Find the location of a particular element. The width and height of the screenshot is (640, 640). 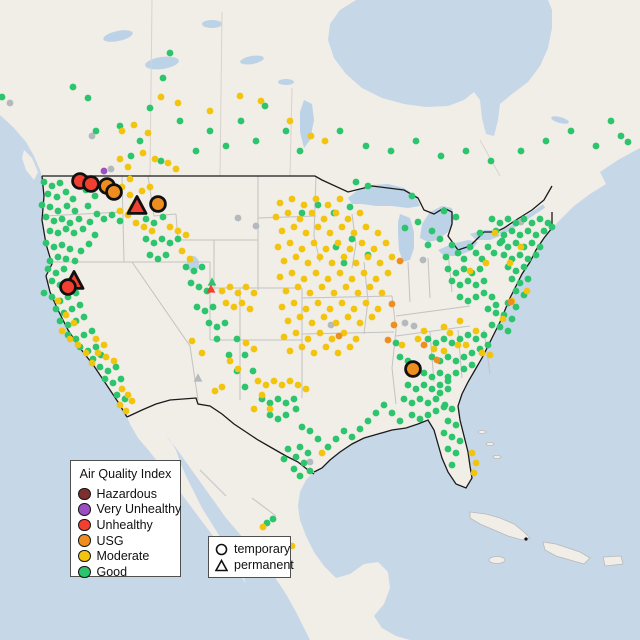

legend-item-very-unhealthy: Very Unhealthy is located at coordinates (129, 510).